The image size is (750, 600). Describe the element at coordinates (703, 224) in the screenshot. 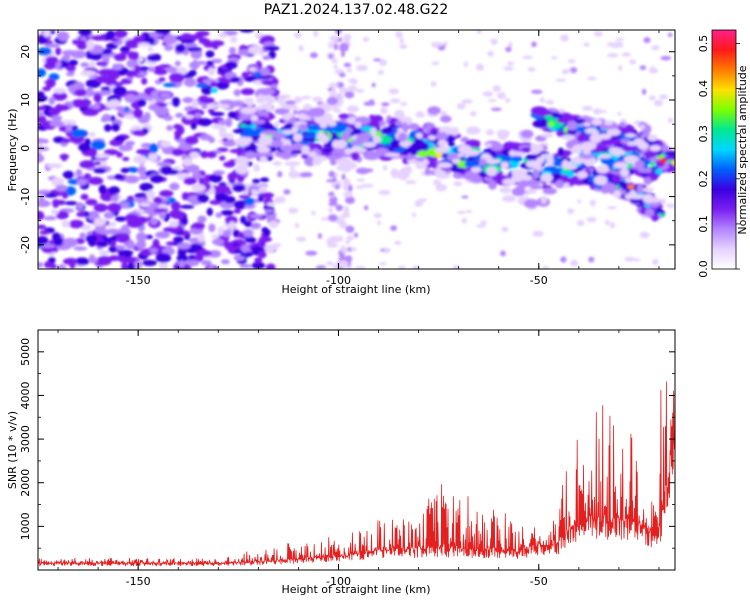

I see `colorbar-tick-label: 0.1` at that location.